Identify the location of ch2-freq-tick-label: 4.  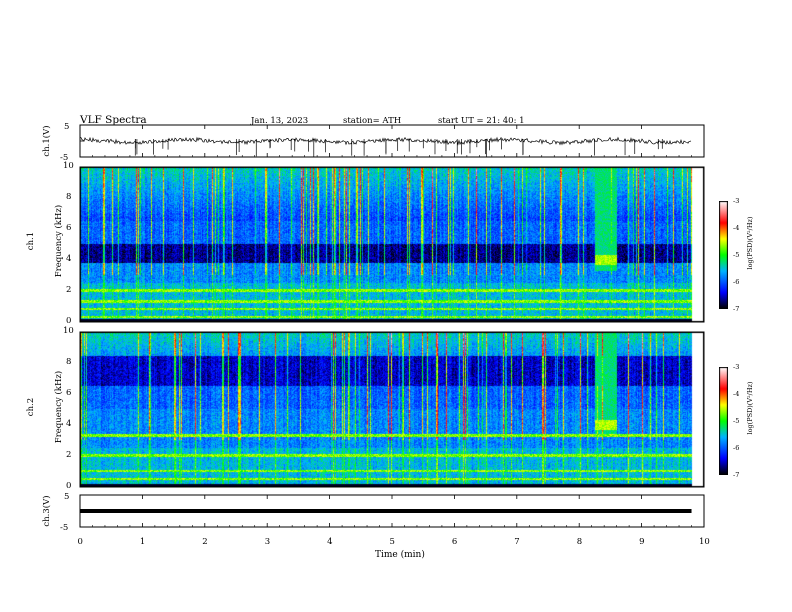
(69, 424).